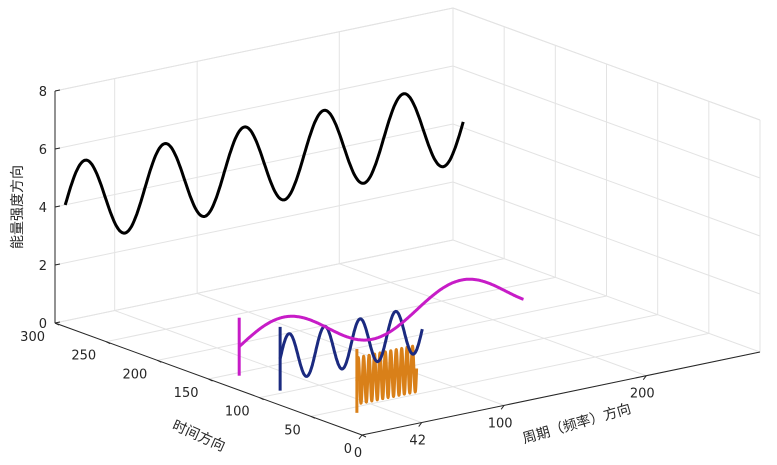 The height and width of the screenshot is (465, 777). What do you see at coordinates (348, 449) in the screenshot?
I see `y-tick-label: 0` at bounding box center [348, 449].